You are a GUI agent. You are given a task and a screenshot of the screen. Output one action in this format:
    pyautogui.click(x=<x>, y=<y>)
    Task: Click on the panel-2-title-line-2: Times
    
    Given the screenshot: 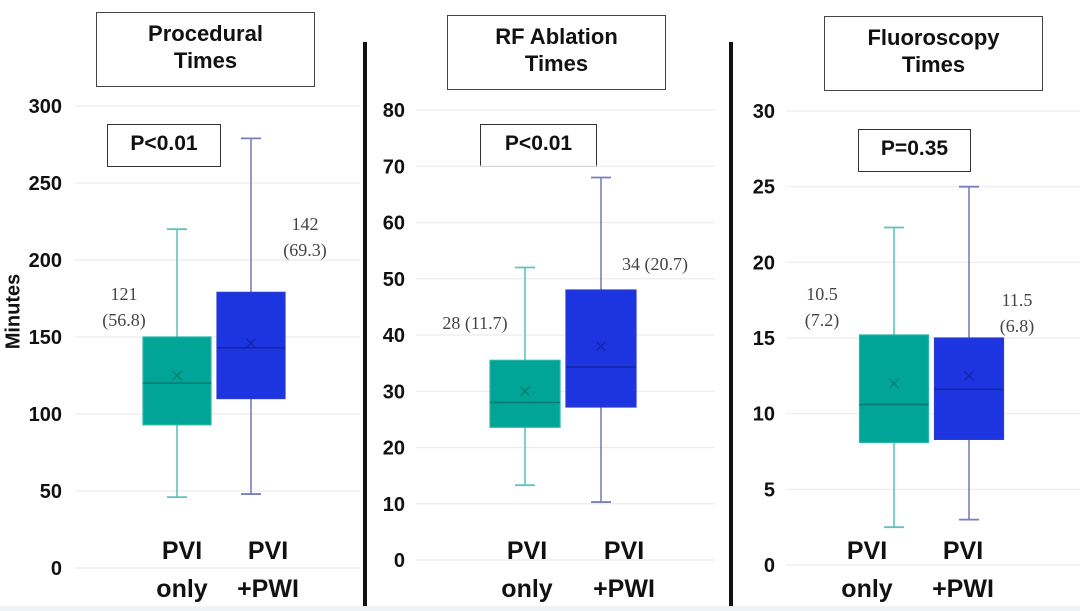 What is the action you would take?
    pyautogui.click(x=556, y=63)
    